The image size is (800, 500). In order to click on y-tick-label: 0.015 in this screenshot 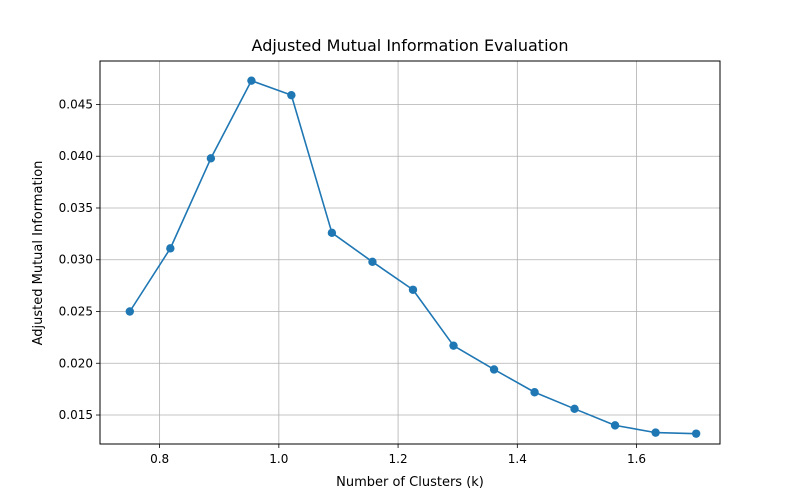, I will do `click(76, 415)`.